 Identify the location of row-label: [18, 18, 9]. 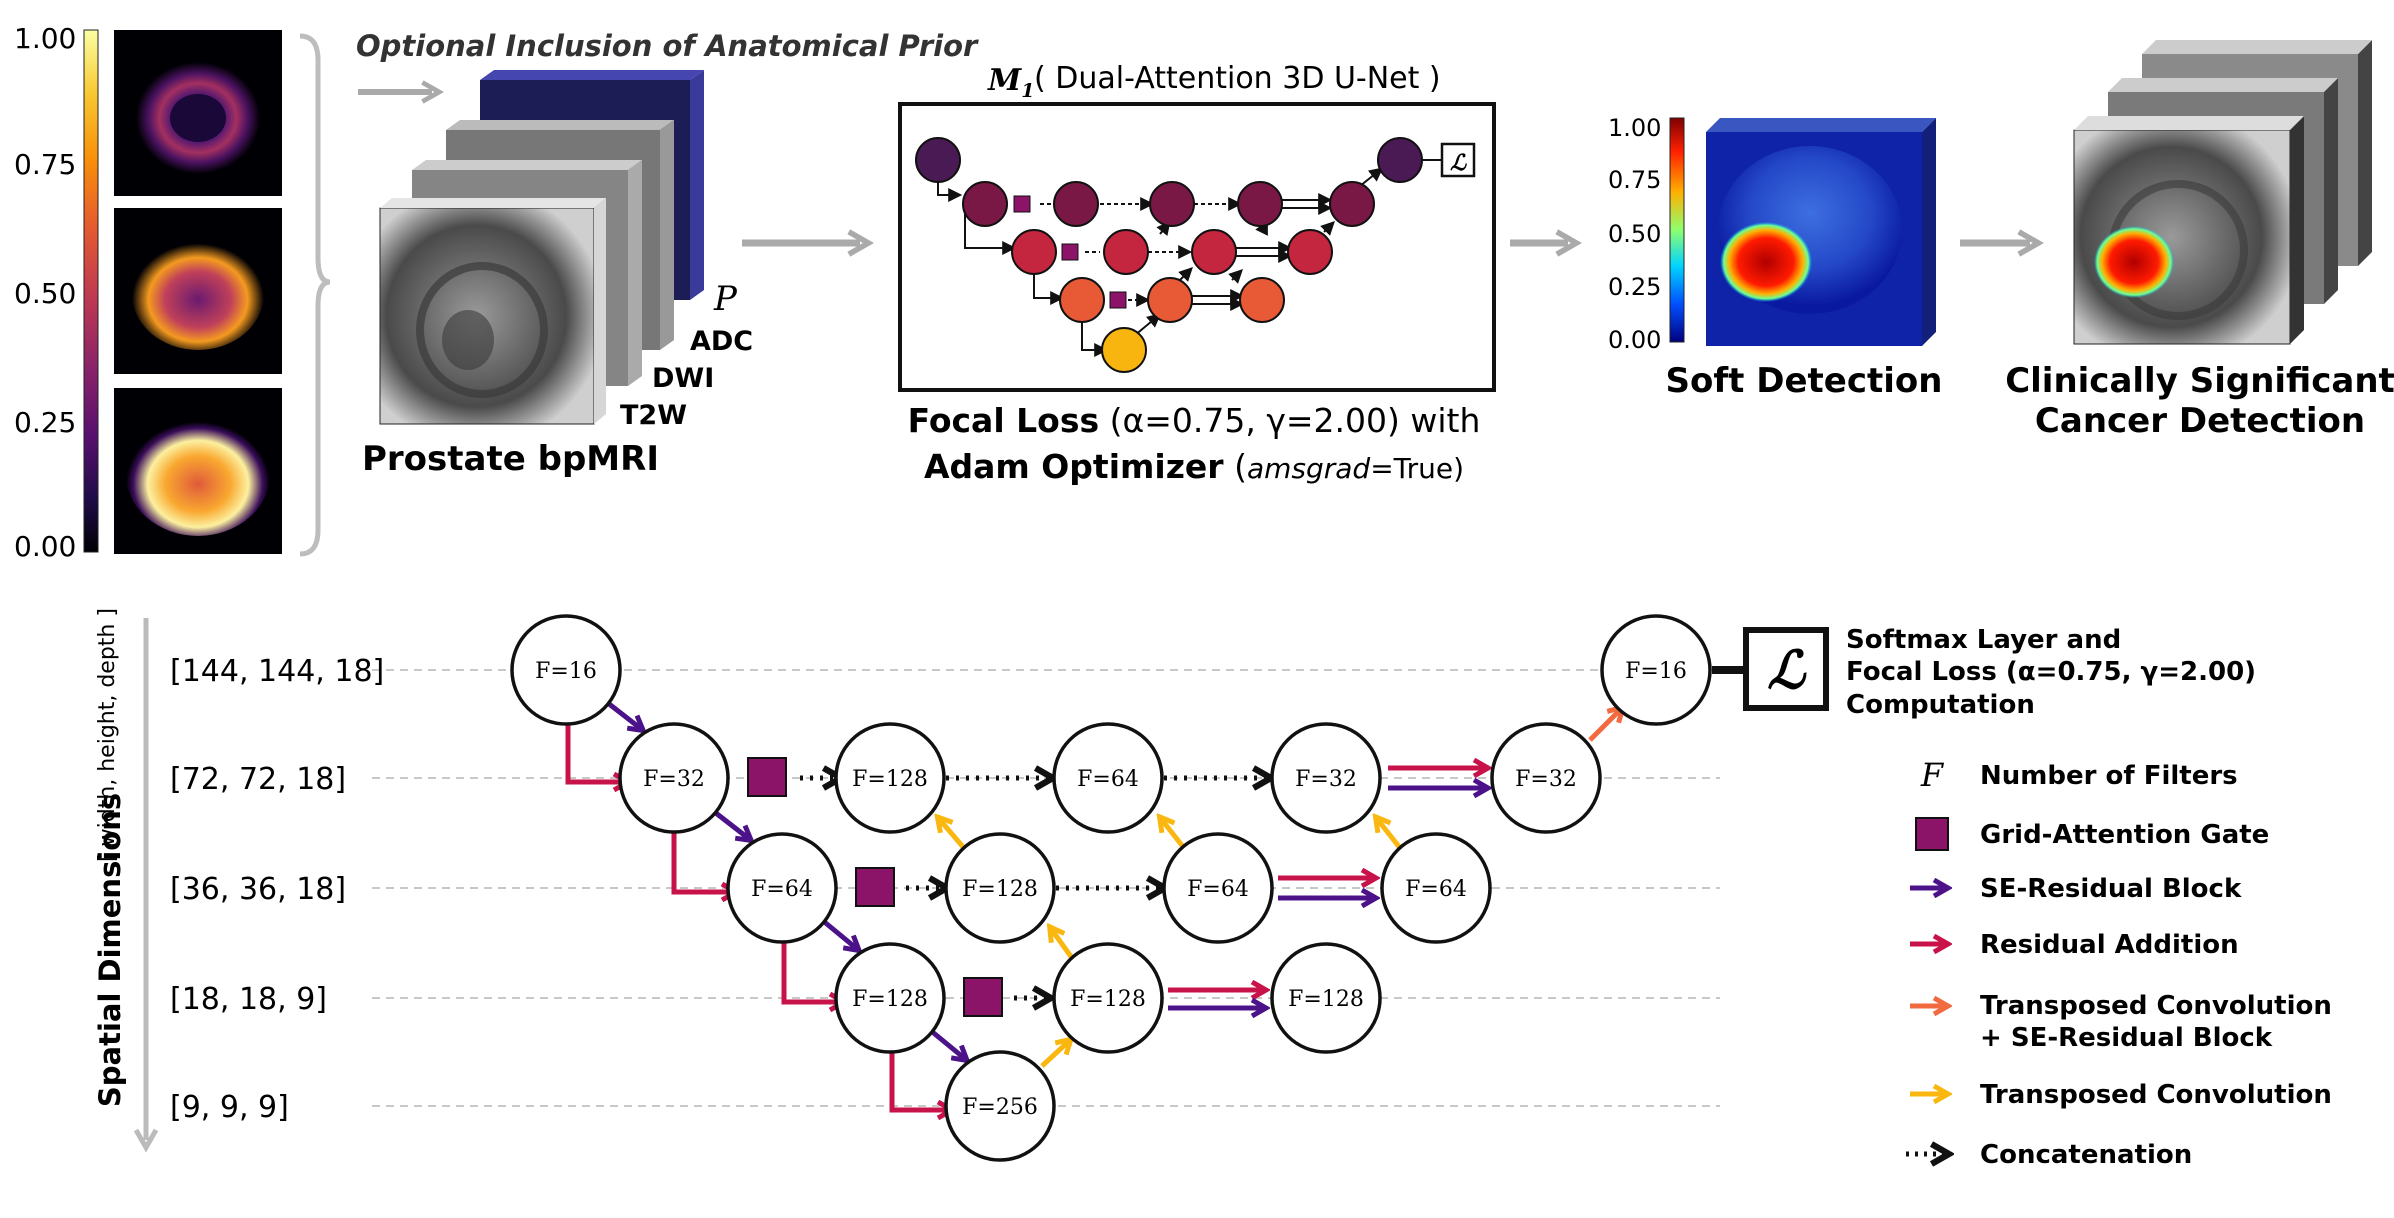
(248, 999).